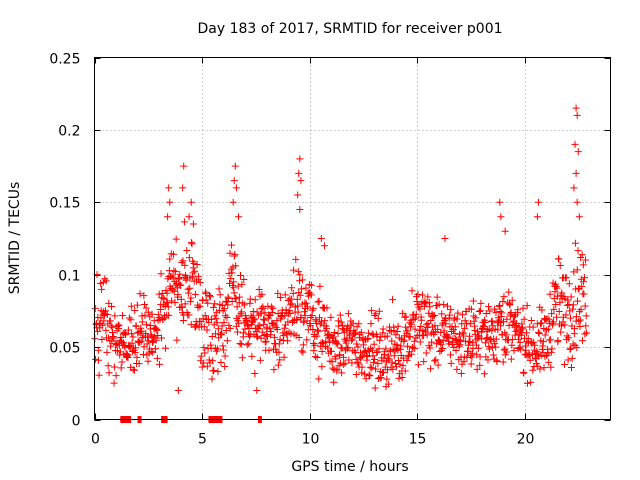 The image size is (640, 480). Describe the element at coordinates (64, 204) in the screenshot. I see `y-tick-label: 0.15` at that location.